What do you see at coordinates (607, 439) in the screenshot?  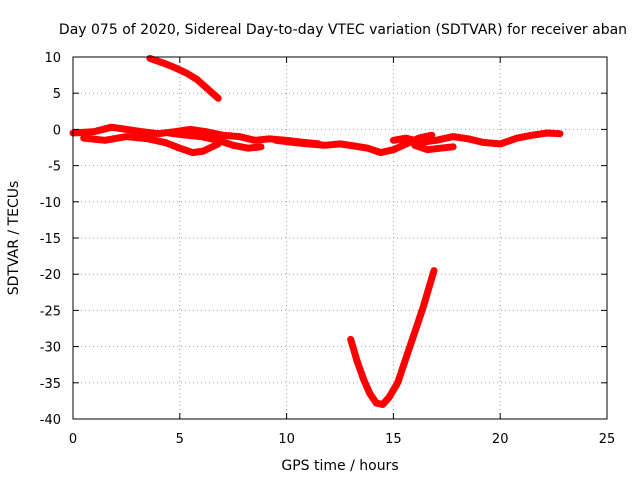 I see `x-tick-label: 25` at bounding box center [607, 439].